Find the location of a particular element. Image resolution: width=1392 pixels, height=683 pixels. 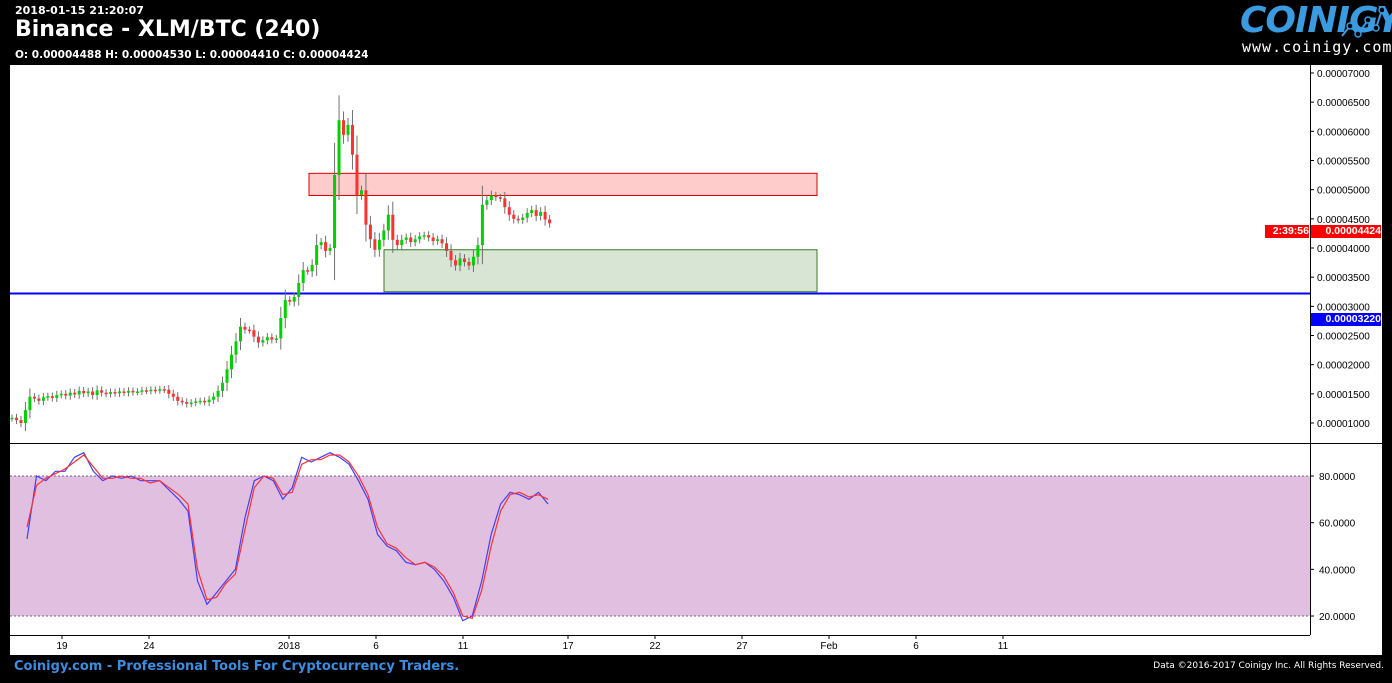

time-tick-label: 19 is located at coordinates (62, 646).